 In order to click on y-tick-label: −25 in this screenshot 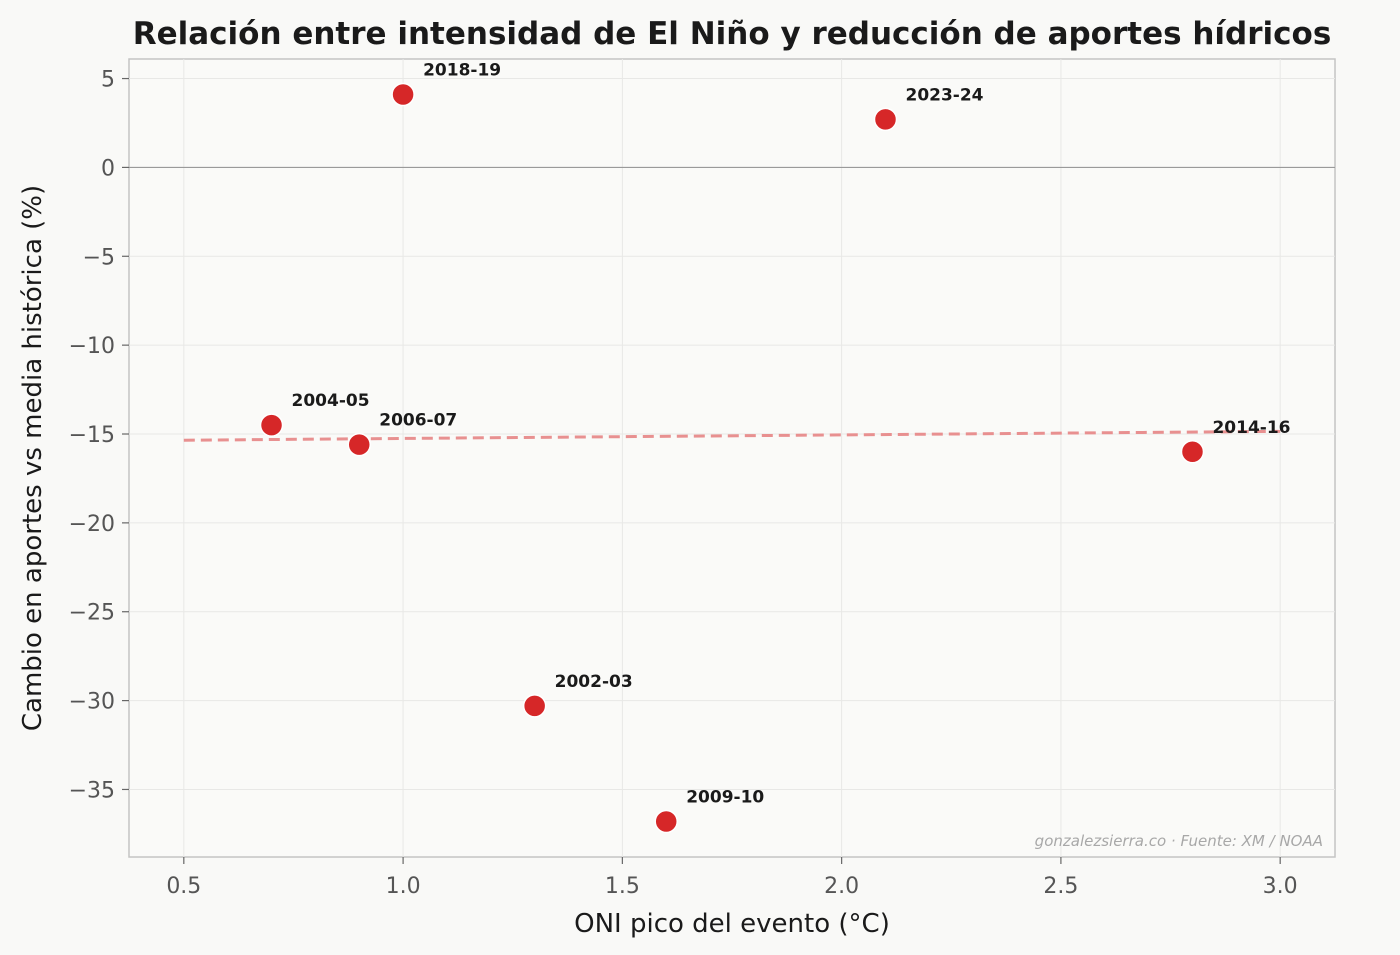, I will do `click(92, 613)`.